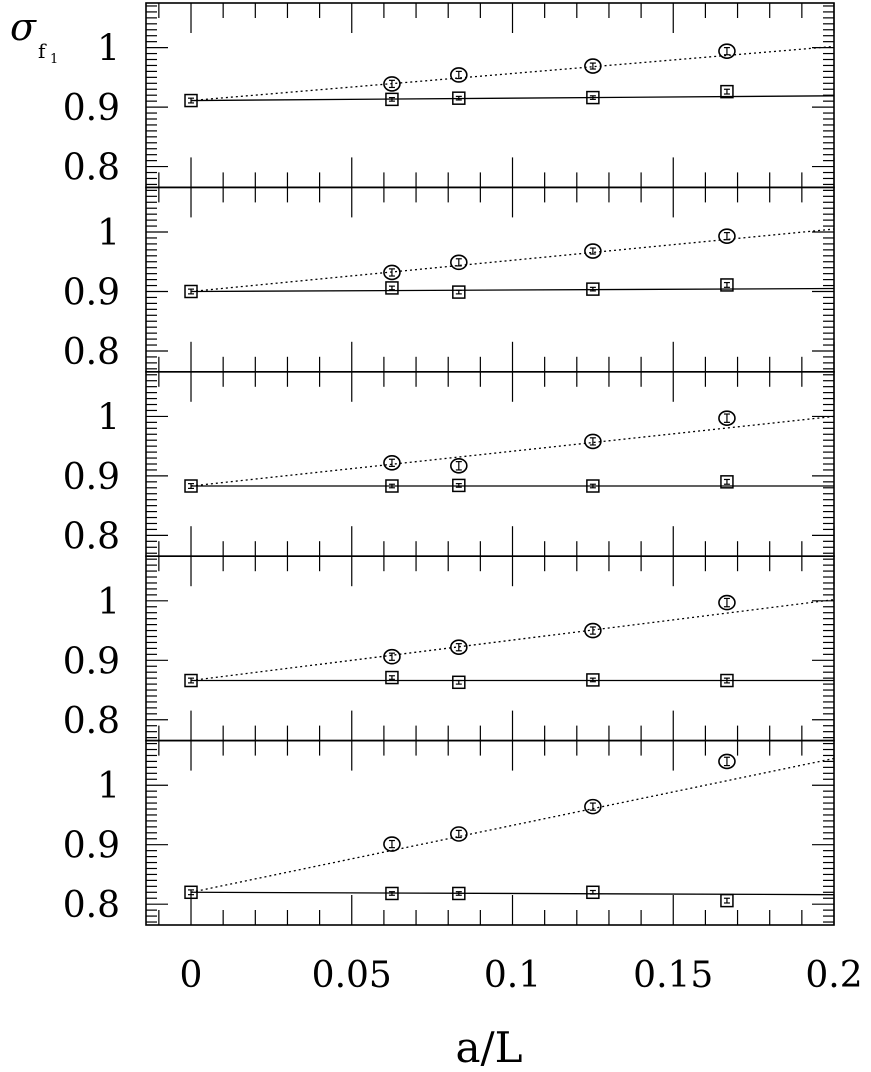  Describe the element at coordinates (521, 975) in the screenshot. I see `x-tick-labels: 0 0.05 0.1 0.15 0.2` at that location.